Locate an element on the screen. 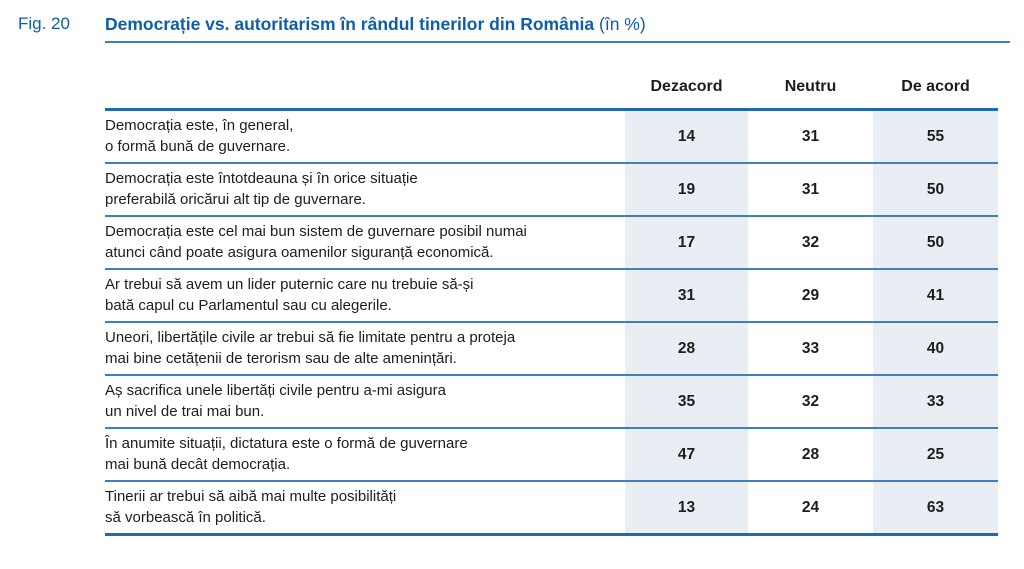 The image size is (1024, 569). value-dezacord: 17 is located at coordinates (686, 242).